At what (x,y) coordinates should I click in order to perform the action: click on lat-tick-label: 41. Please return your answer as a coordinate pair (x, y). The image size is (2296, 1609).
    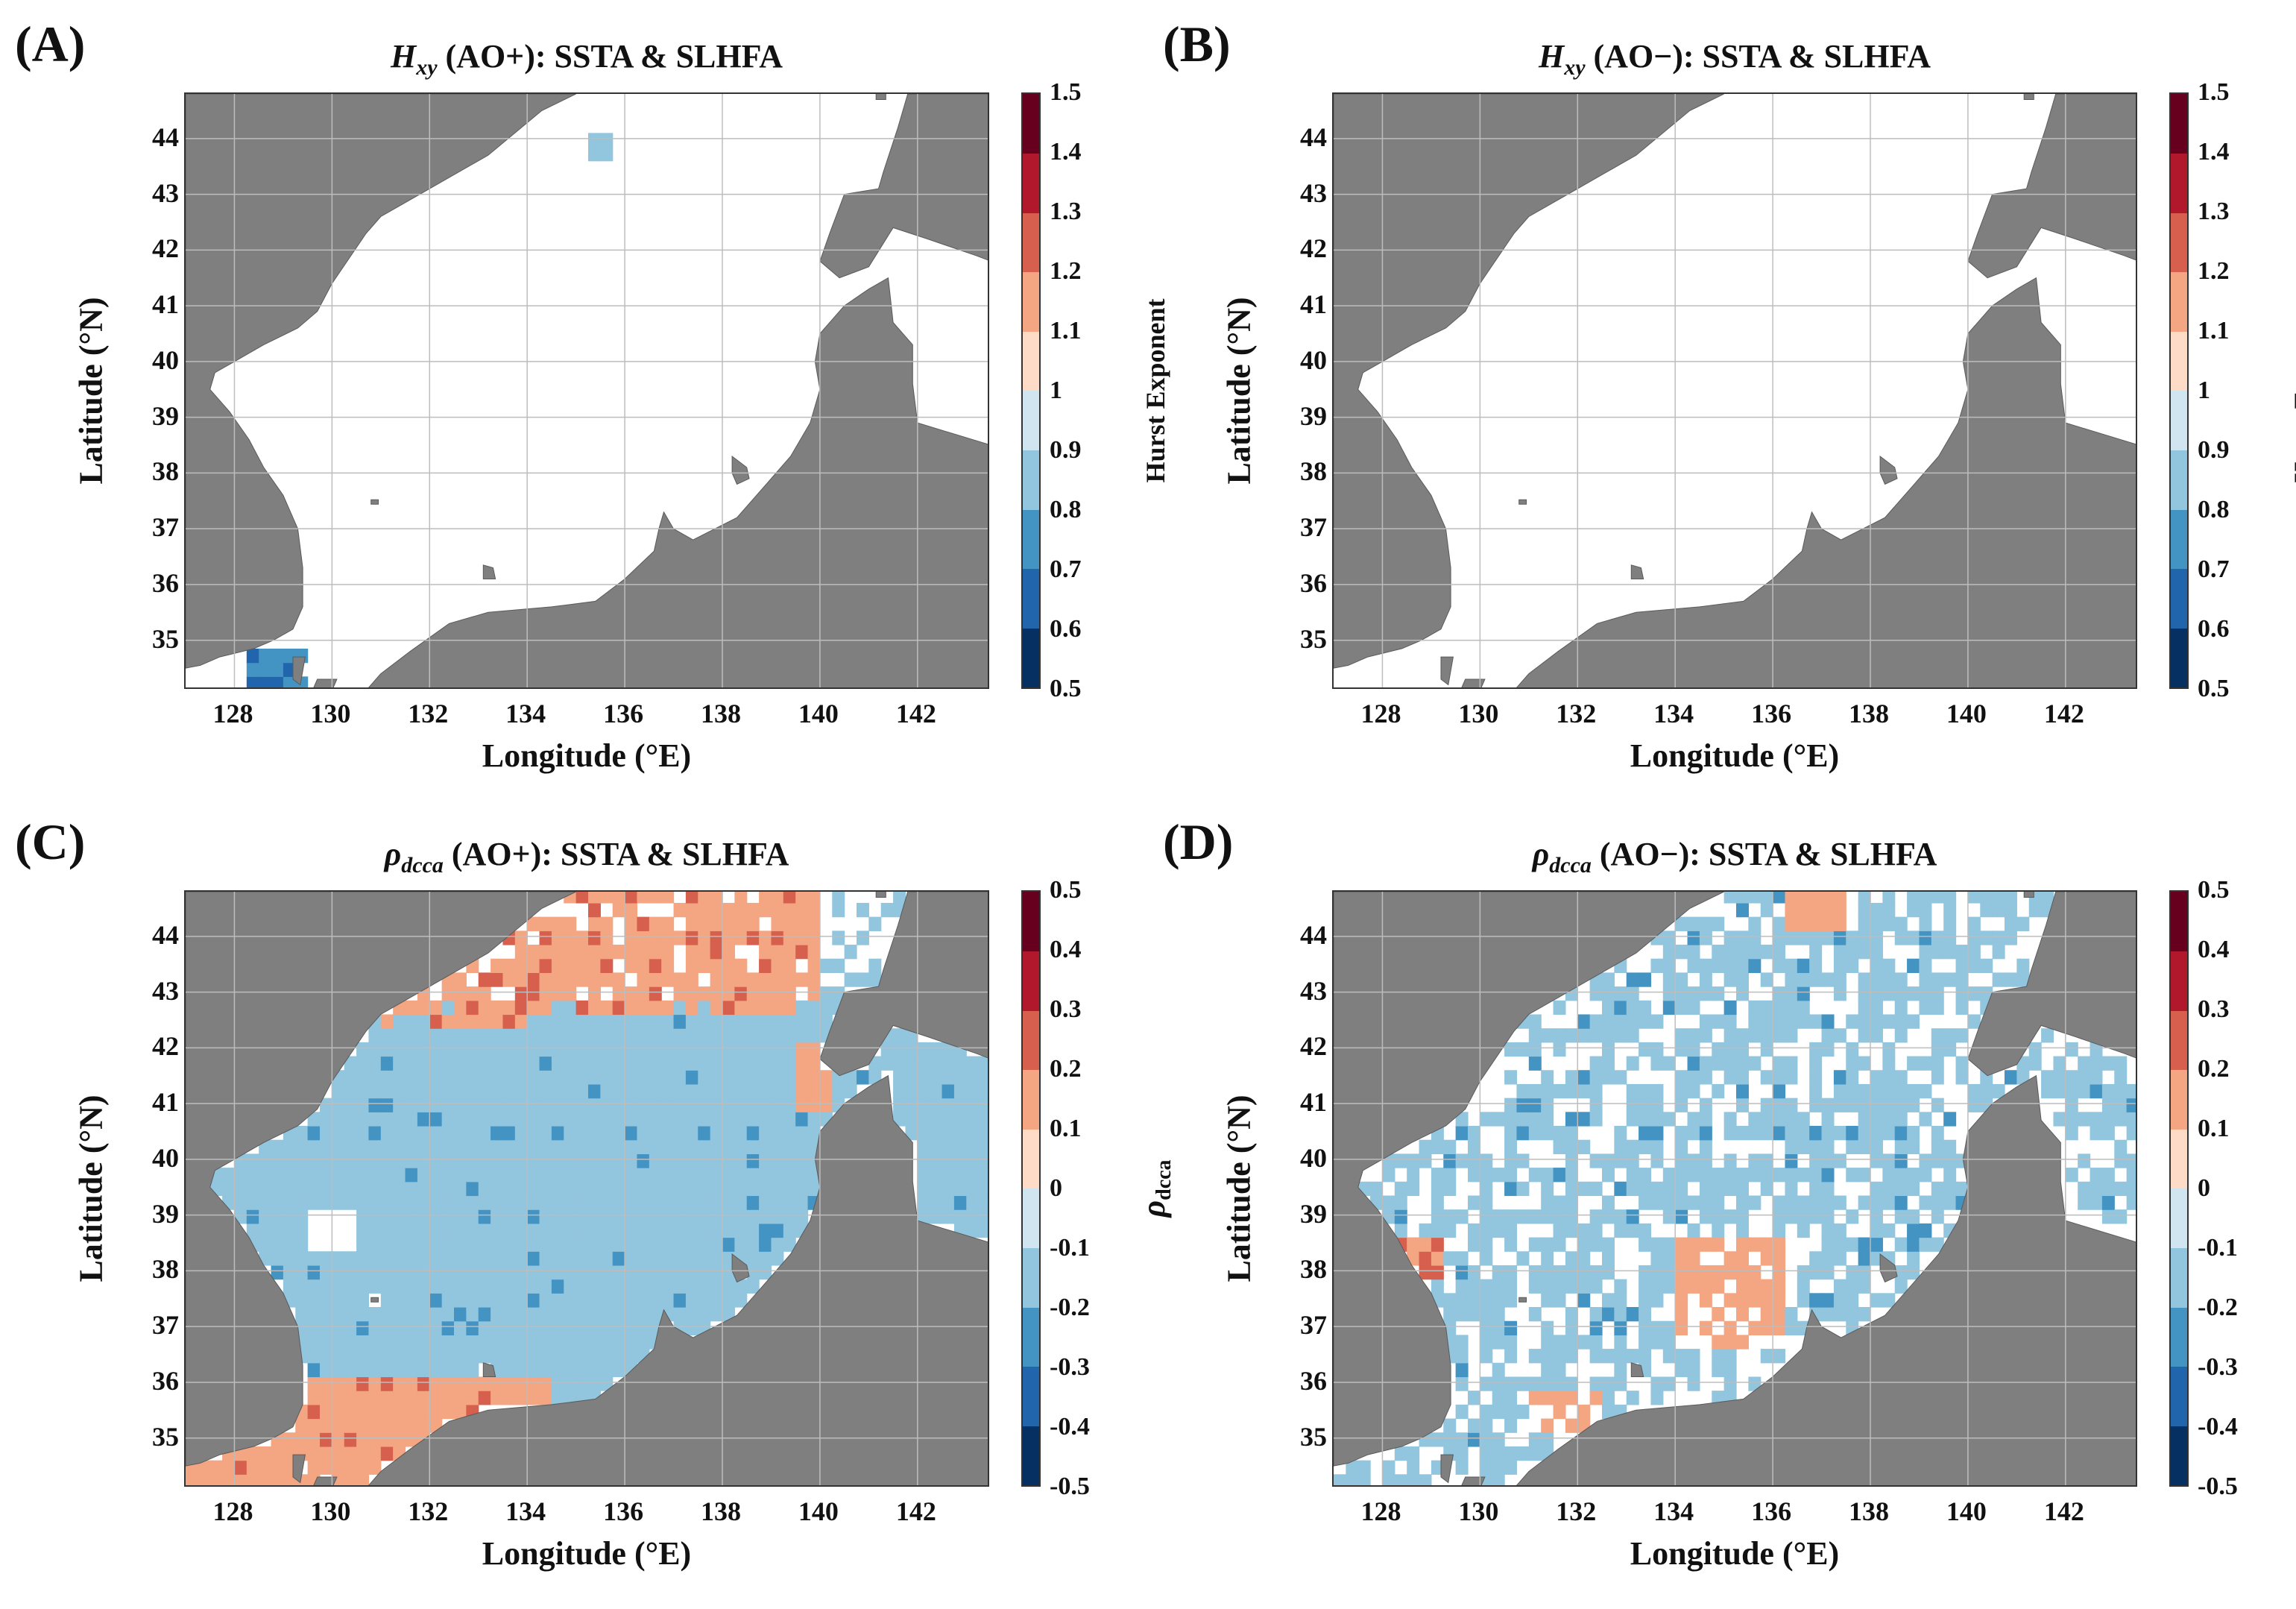
    Looking at the image, I should click on (166, 1102).